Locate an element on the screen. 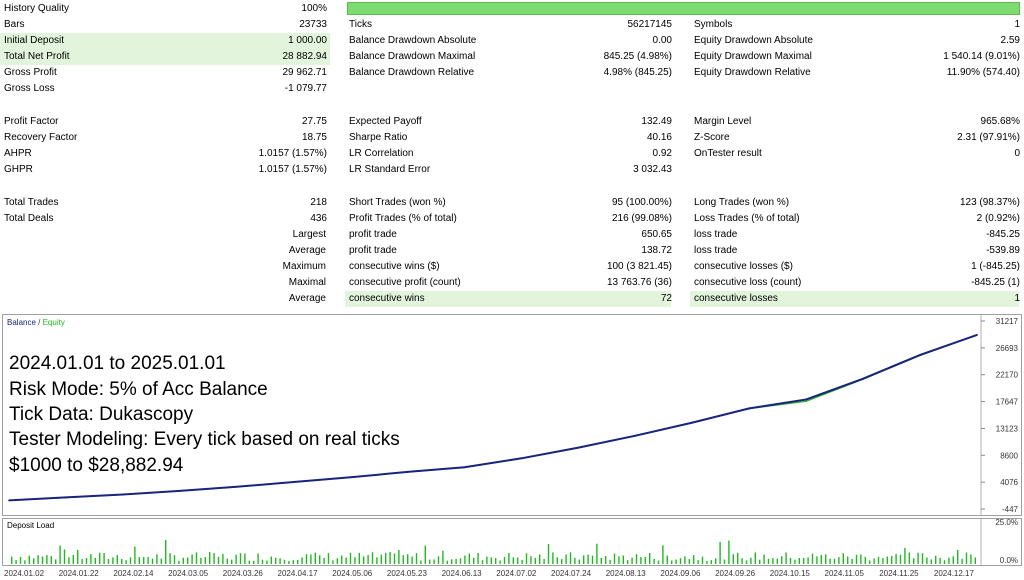 The height and width of the screenshot is (580, 1024). date-axis-label: 2024.06.13 is located at coordinates (461, 573).